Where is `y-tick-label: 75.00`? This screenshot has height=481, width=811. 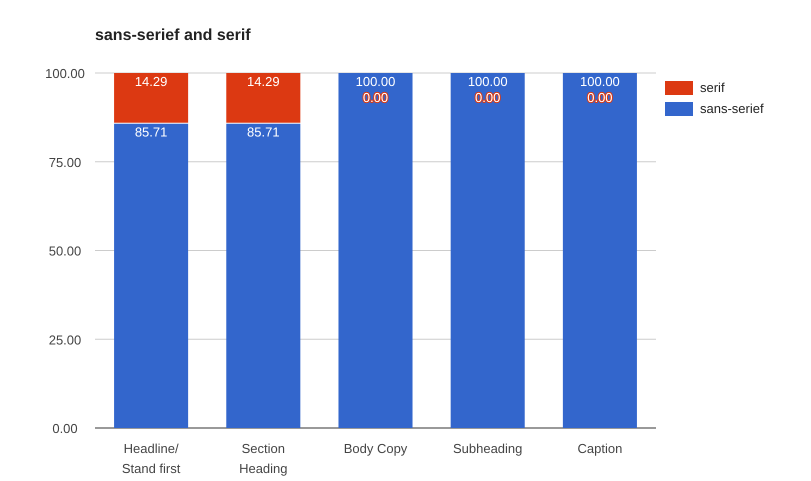
y-tick-label: 75.00 is located at coordinates (65, 162).